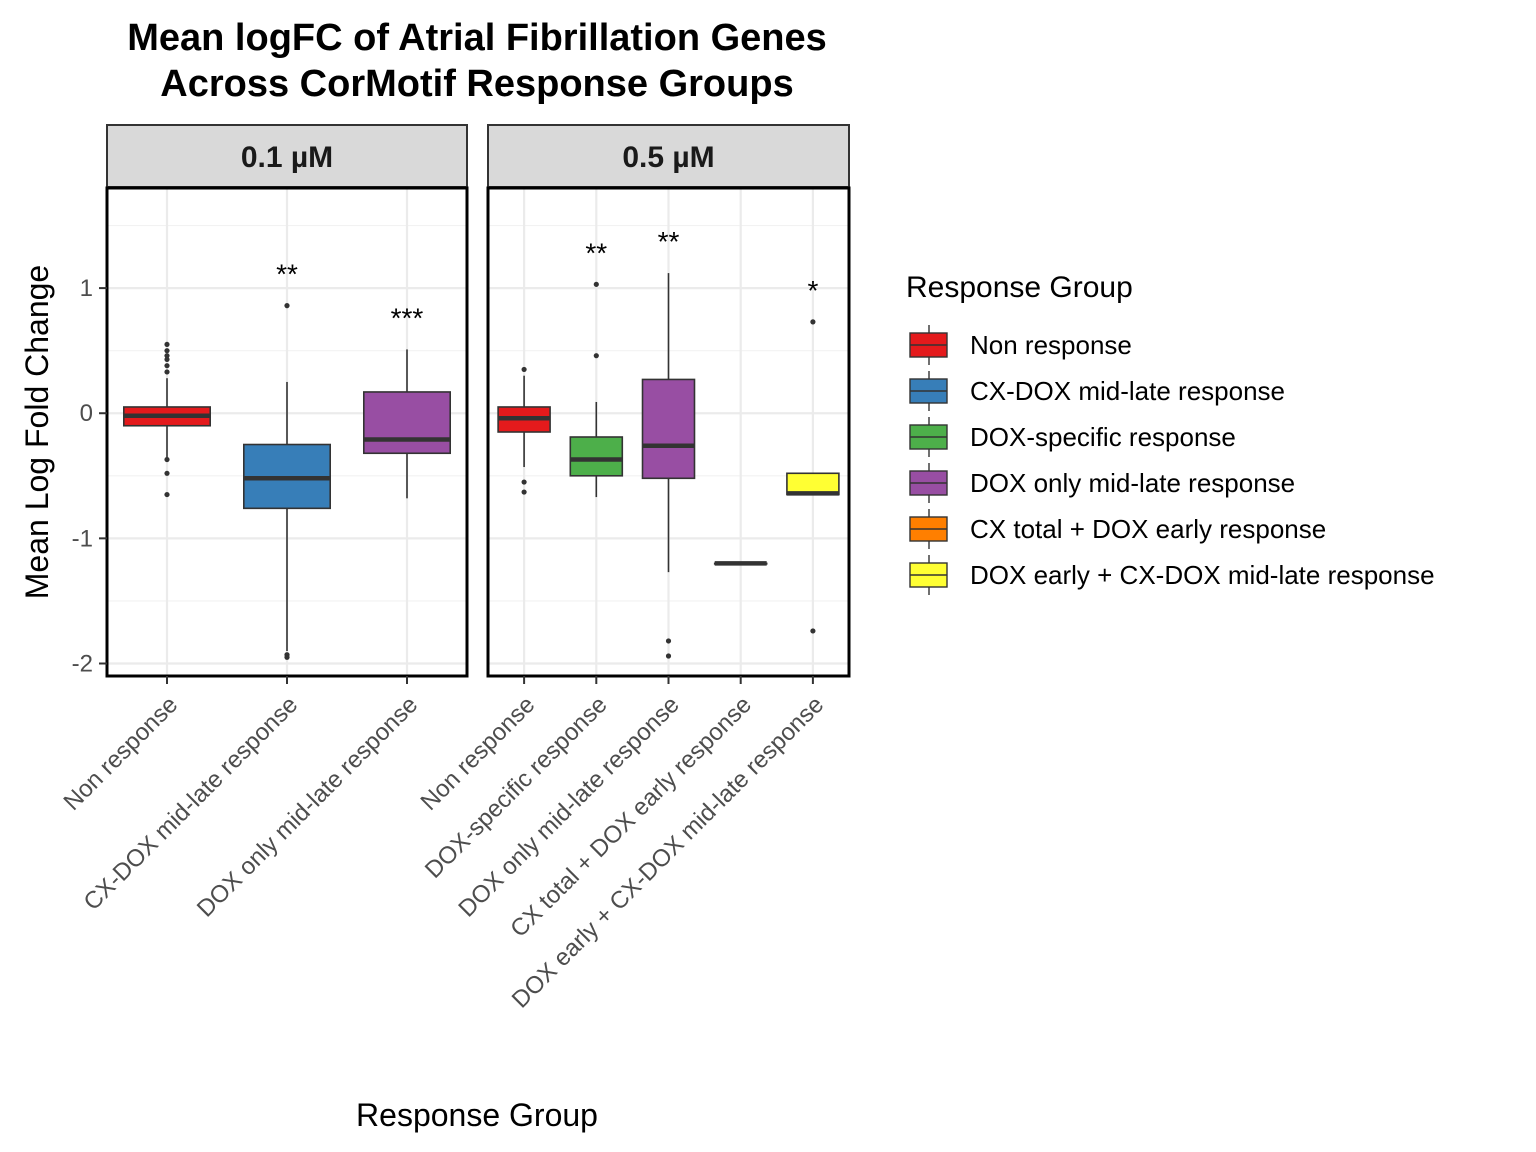 The image size is (1536, 1152). Describe the element at coordinates (813, 454) in the screenshot. I see `boxplot: *` at that location.